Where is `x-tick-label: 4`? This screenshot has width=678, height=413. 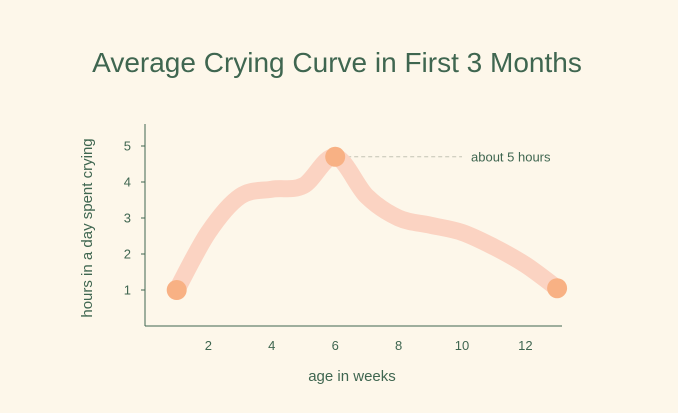 x-tick-label: 4 is located at coordinates (271, 345).